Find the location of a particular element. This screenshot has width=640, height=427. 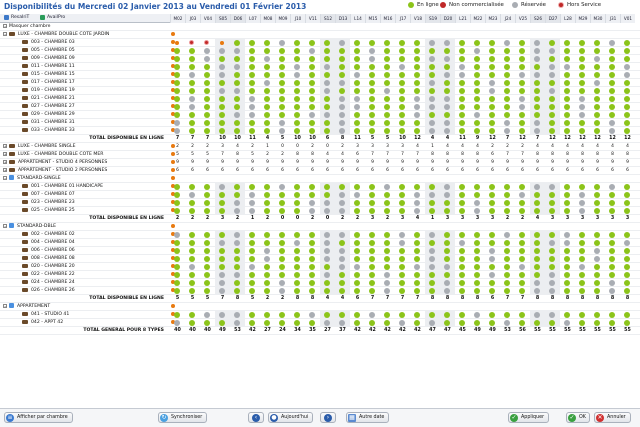

expand-toggle-icon: + is located at coordinates (5, 145).